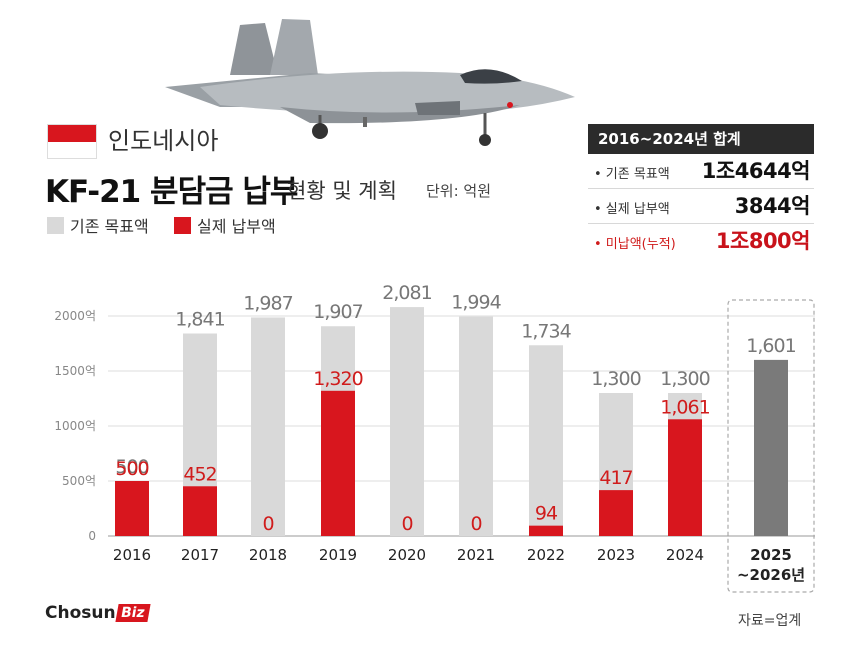  What do you see at coordinates (459, 191) in the screenshot?
I see `unit-label: 단위: 억원` at bounding box center [459, 191].